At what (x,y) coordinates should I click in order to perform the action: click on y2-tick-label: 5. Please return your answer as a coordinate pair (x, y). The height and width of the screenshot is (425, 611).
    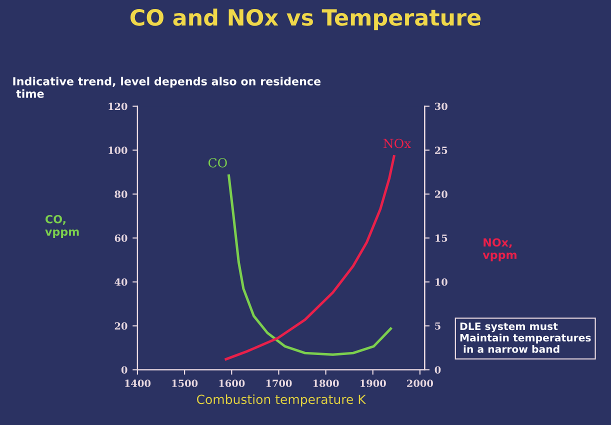
    Looking at the image, I should click on (437, 326).